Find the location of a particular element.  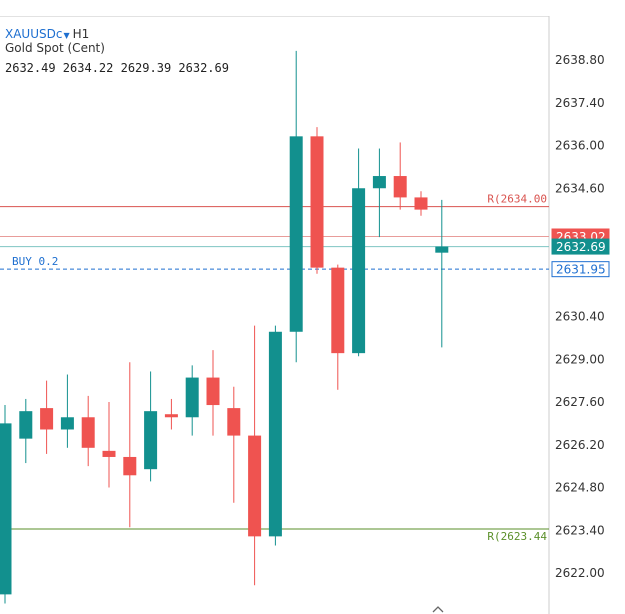

y-tick-label: 2626.20 is located at coordinates (580, 445).